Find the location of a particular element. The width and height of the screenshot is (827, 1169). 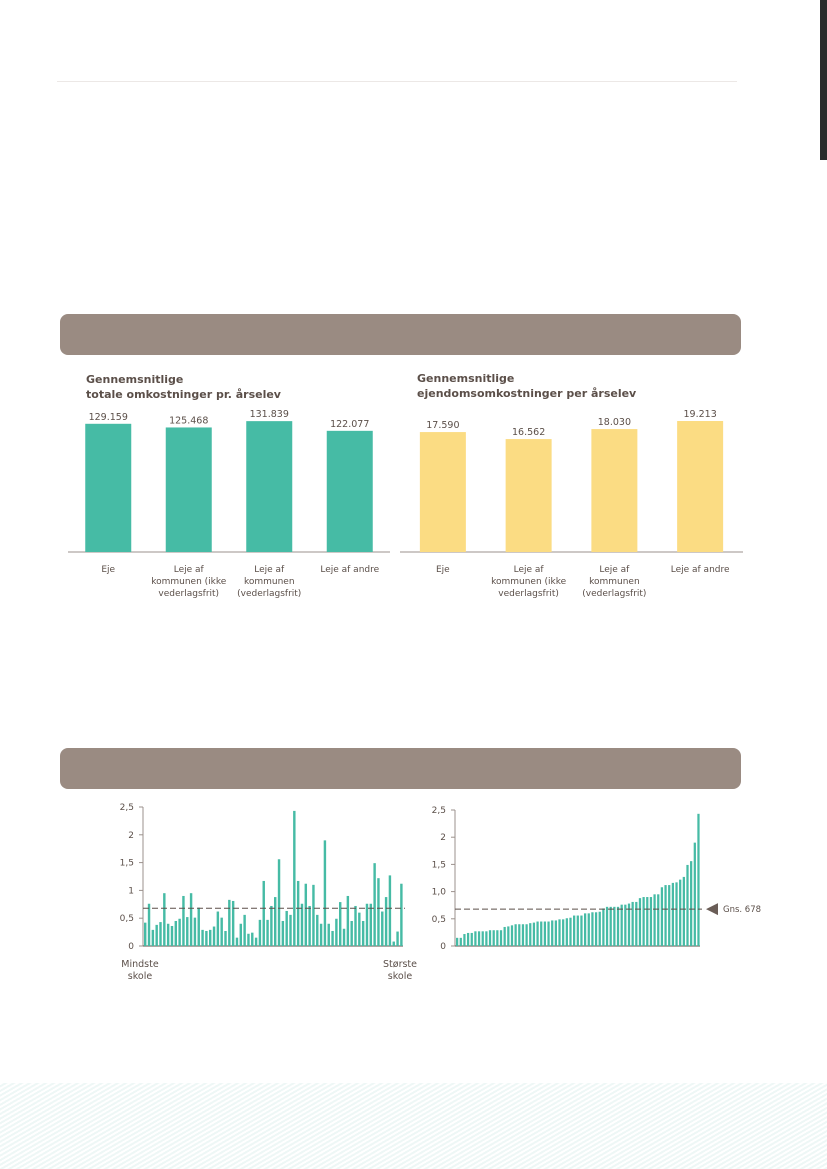

y-tick-label: 2,5 is located at coordinates (439, 811).